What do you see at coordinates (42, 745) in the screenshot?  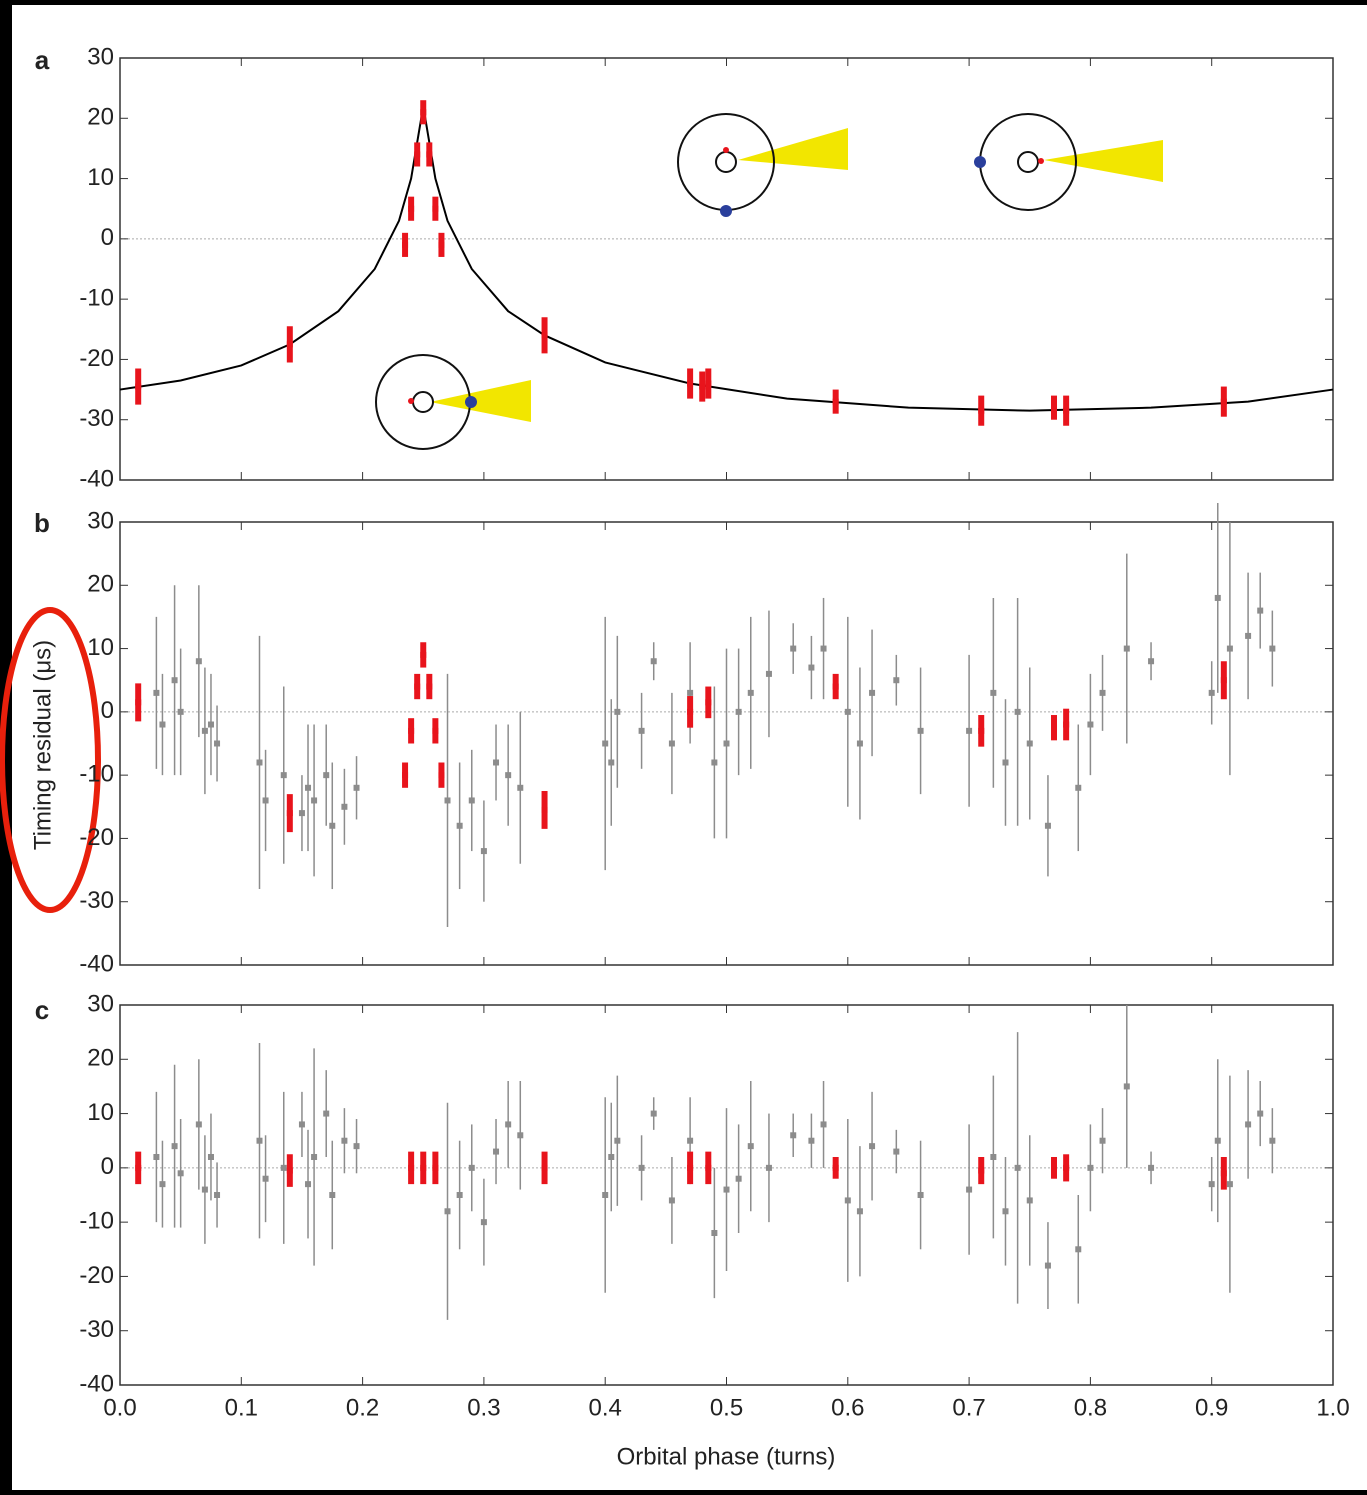 I see `y-axis-label: Timing residual (μs)` at bounding box center [42, 745].